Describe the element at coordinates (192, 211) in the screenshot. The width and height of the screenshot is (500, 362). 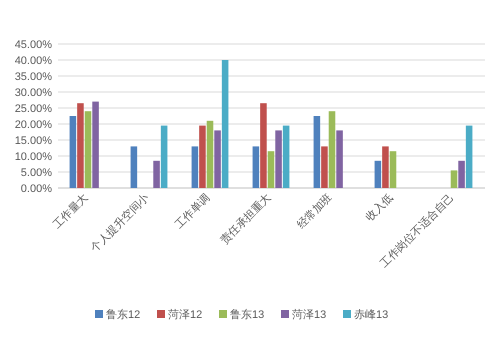
I see `x-tick-label: 工作单调` at that location.